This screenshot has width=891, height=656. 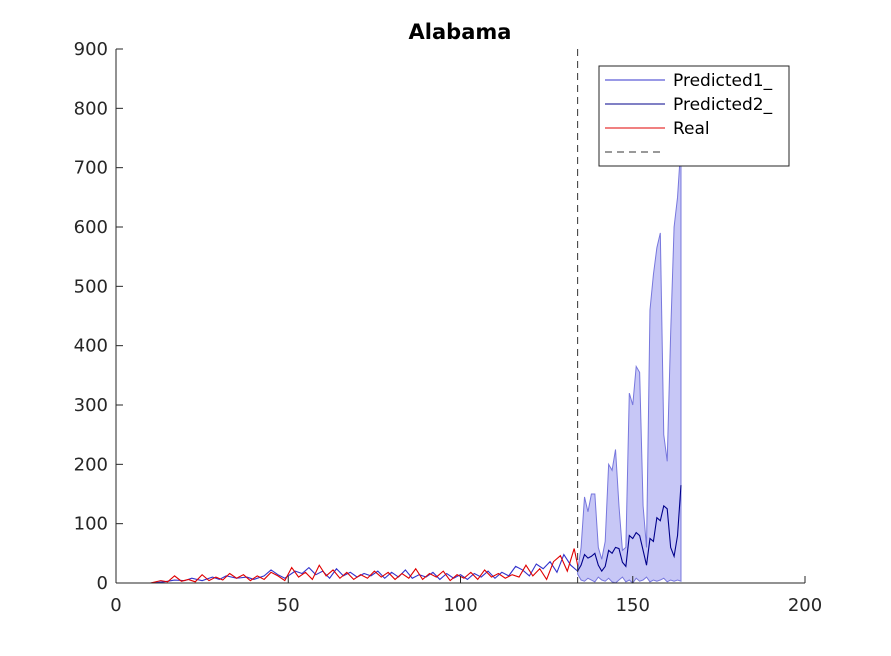 I want to click on y-tick-label: 100, so click(x=91, y=524).